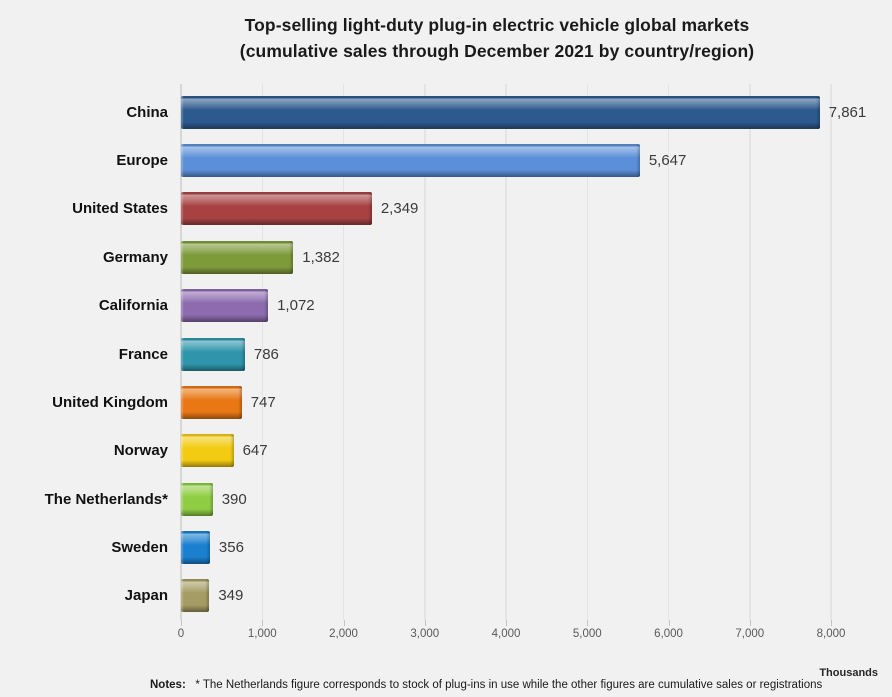  What do you see at coordinates (120, 209) in the screenshot?
I see `category-label: United States` at bounding box center [120, 209].